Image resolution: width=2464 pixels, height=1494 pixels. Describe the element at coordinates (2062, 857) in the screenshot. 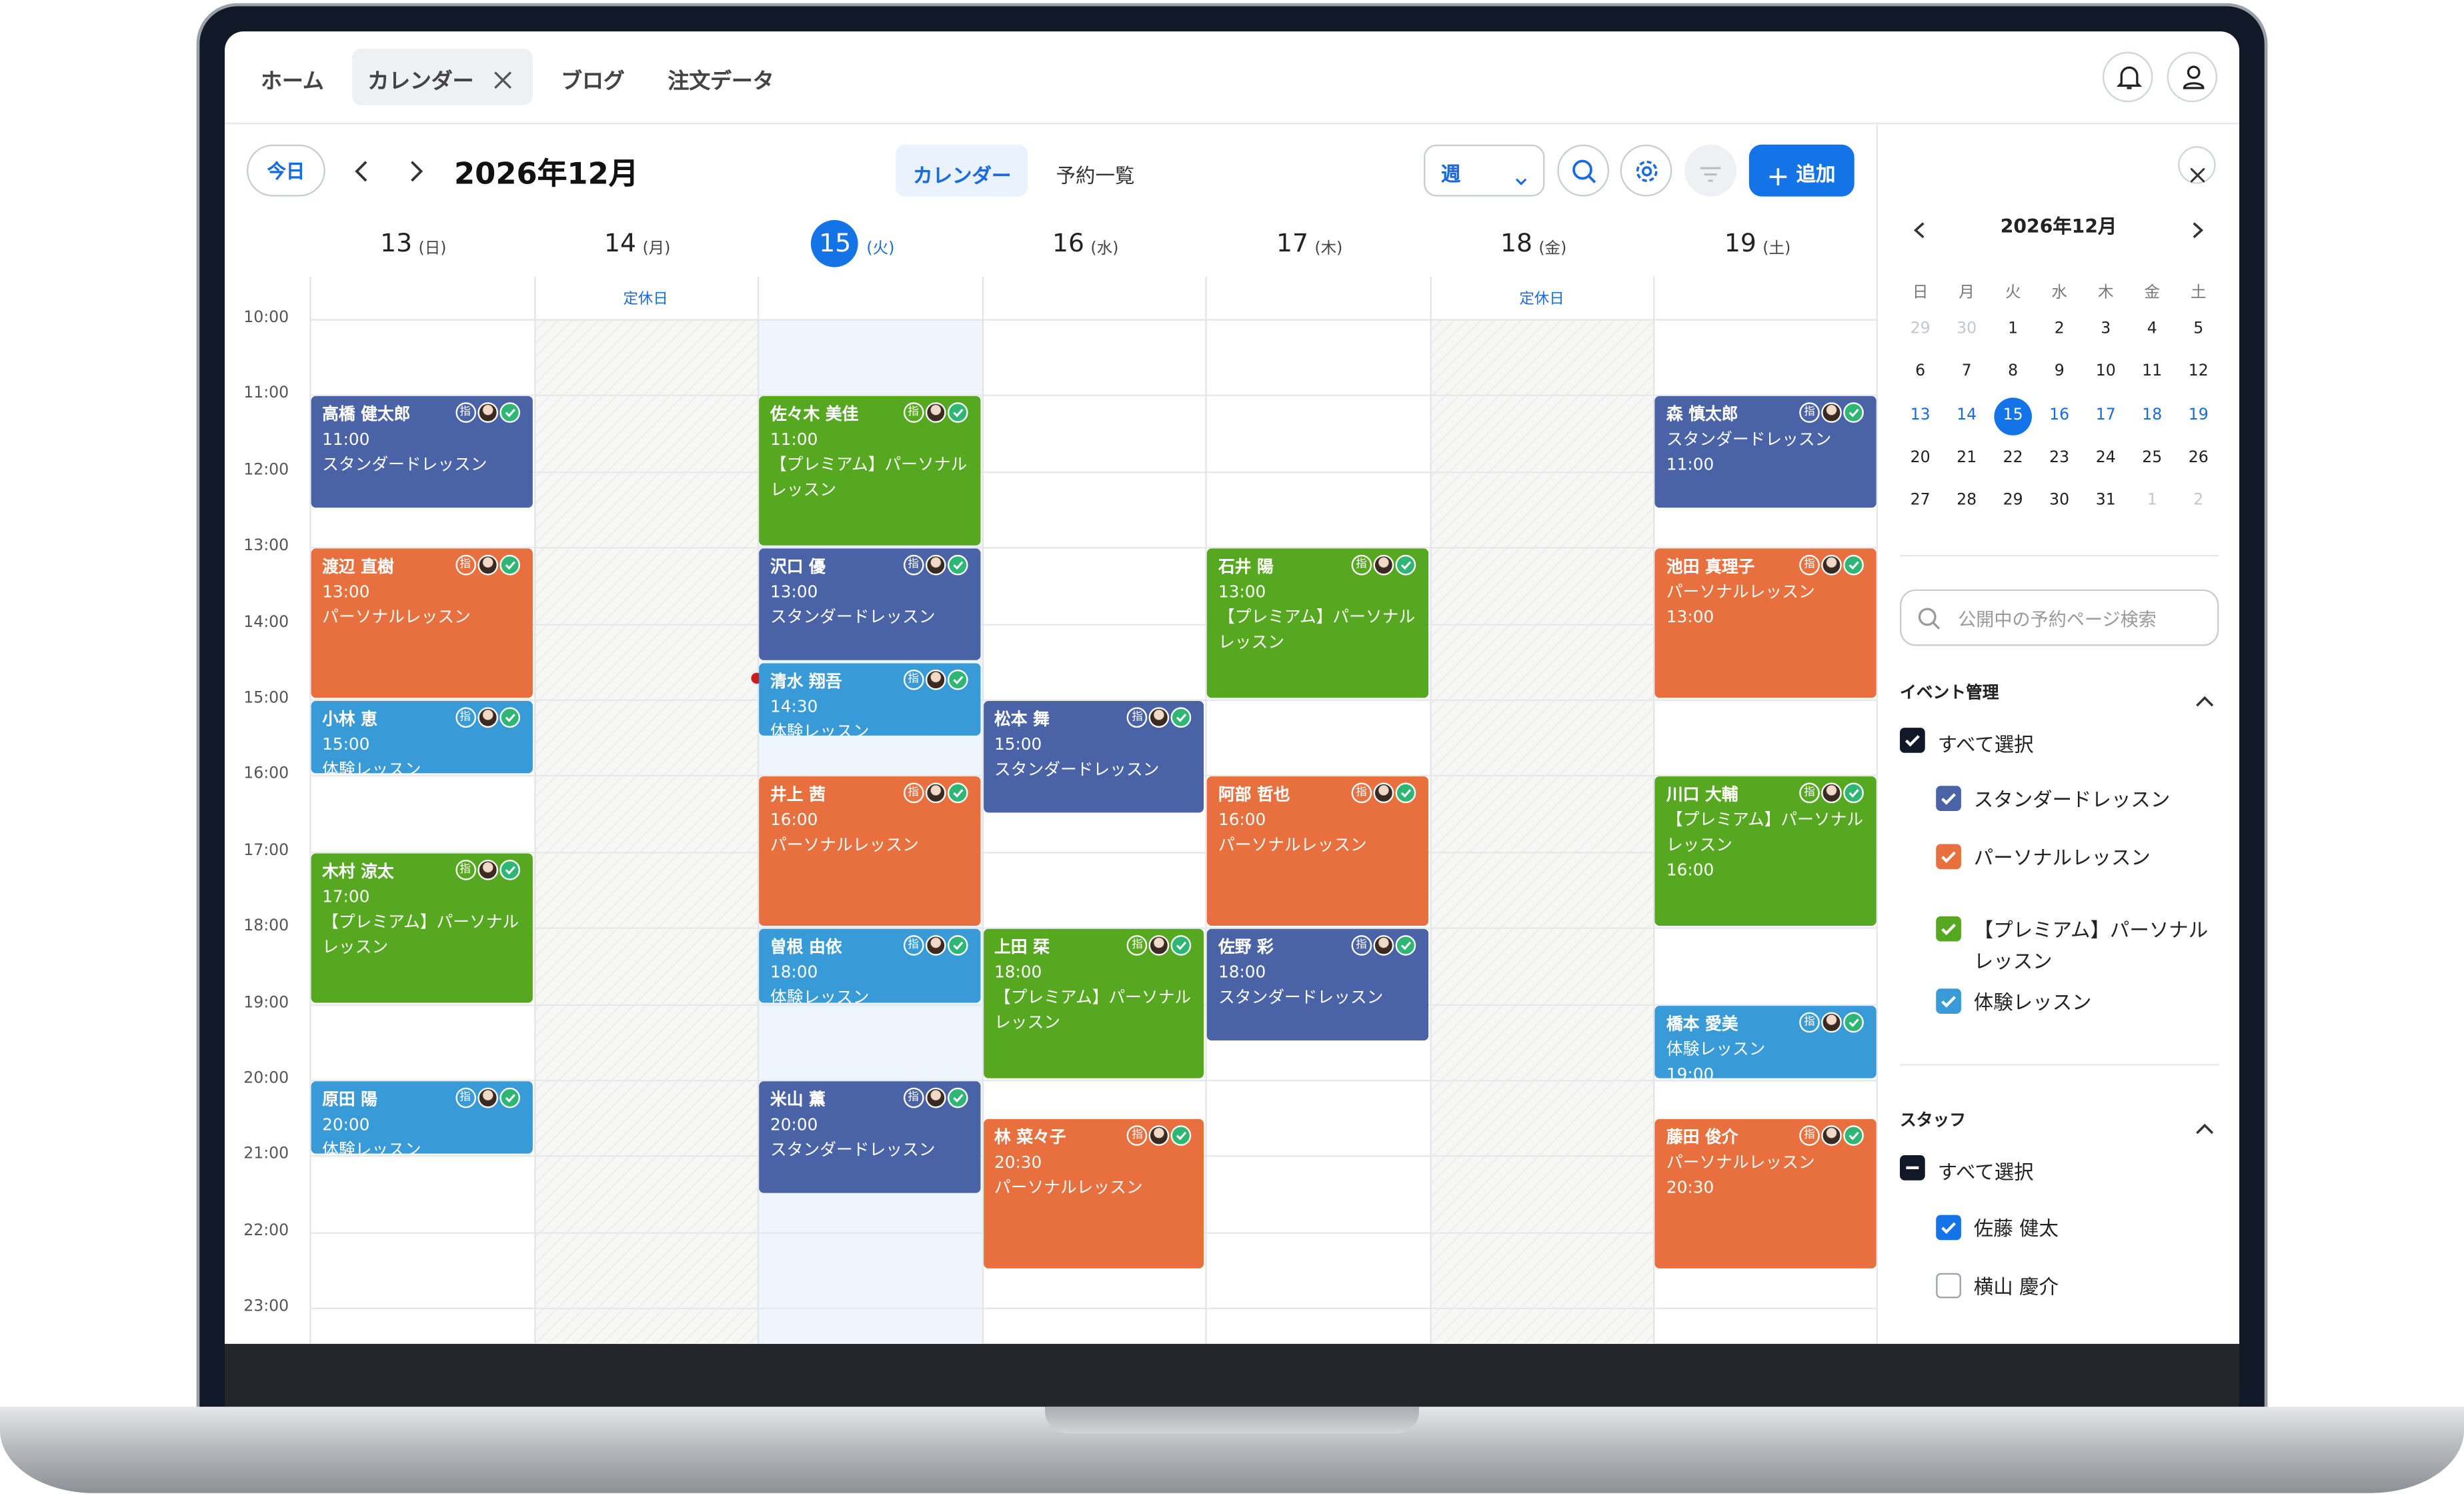

I see `filter-item: パーソナルレッスン` at that location.